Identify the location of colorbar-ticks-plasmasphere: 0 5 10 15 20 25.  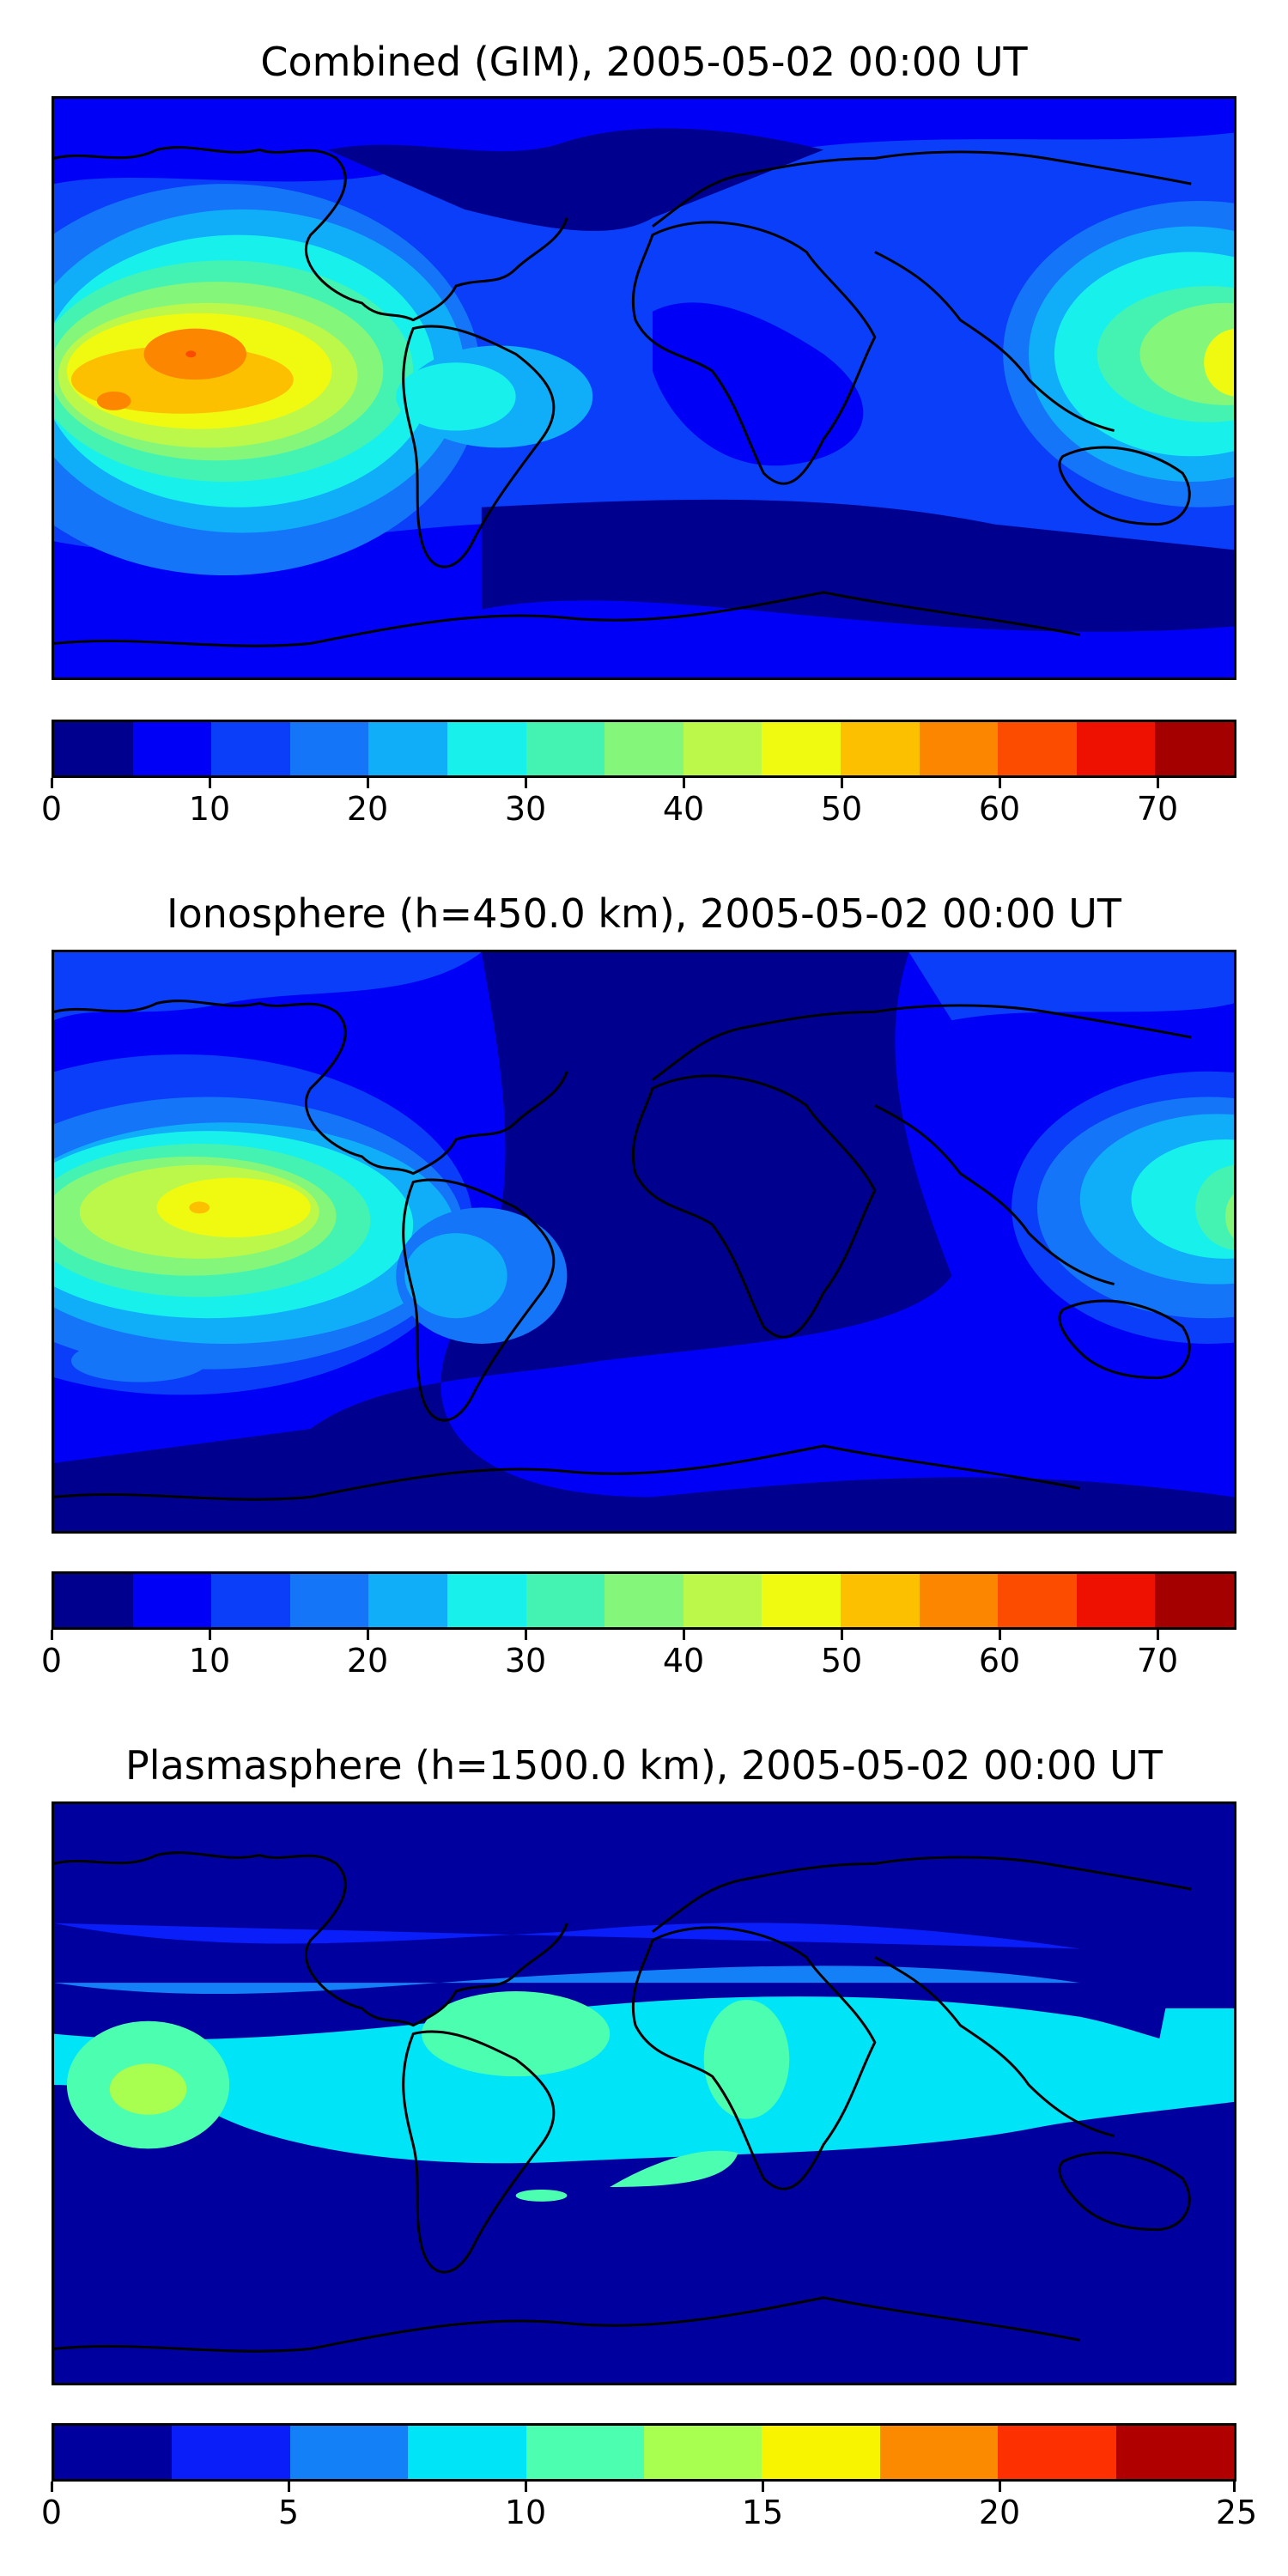
(649, 2507).